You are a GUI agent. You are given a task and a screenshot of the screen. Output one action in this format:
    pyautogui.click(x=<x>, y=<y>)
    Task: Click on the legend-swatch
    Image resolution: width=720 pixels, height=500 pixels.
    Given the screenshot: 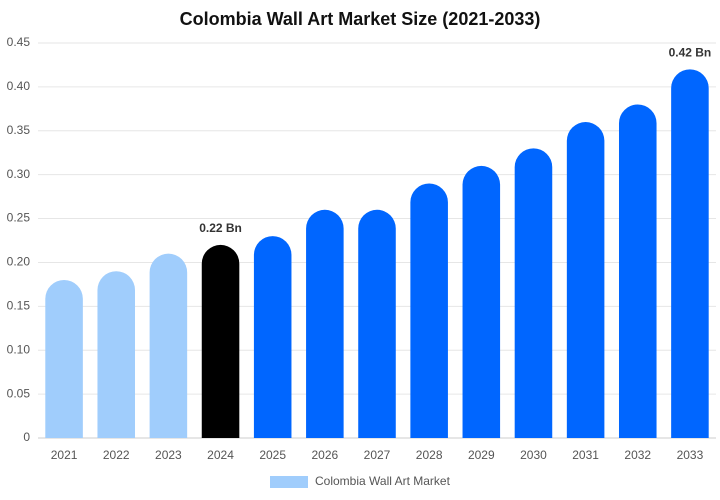 What is the action you would take?
    pyautogui.click(x=289, y=482)
    